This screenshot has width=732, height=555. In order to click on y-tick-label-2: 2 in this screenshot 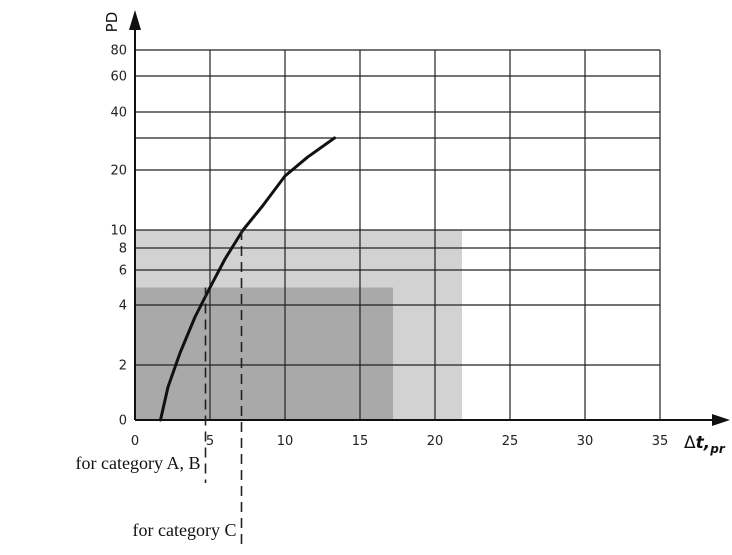, I will do `click(123, 366)`.